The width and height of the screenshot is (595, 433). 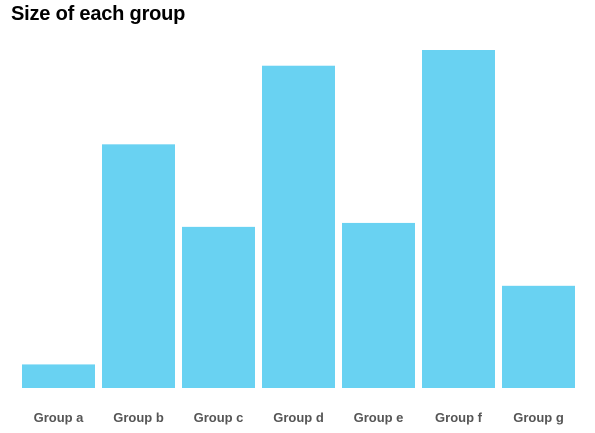 I want to click on x-tick-label: Group c, so click(x=219, y=417).